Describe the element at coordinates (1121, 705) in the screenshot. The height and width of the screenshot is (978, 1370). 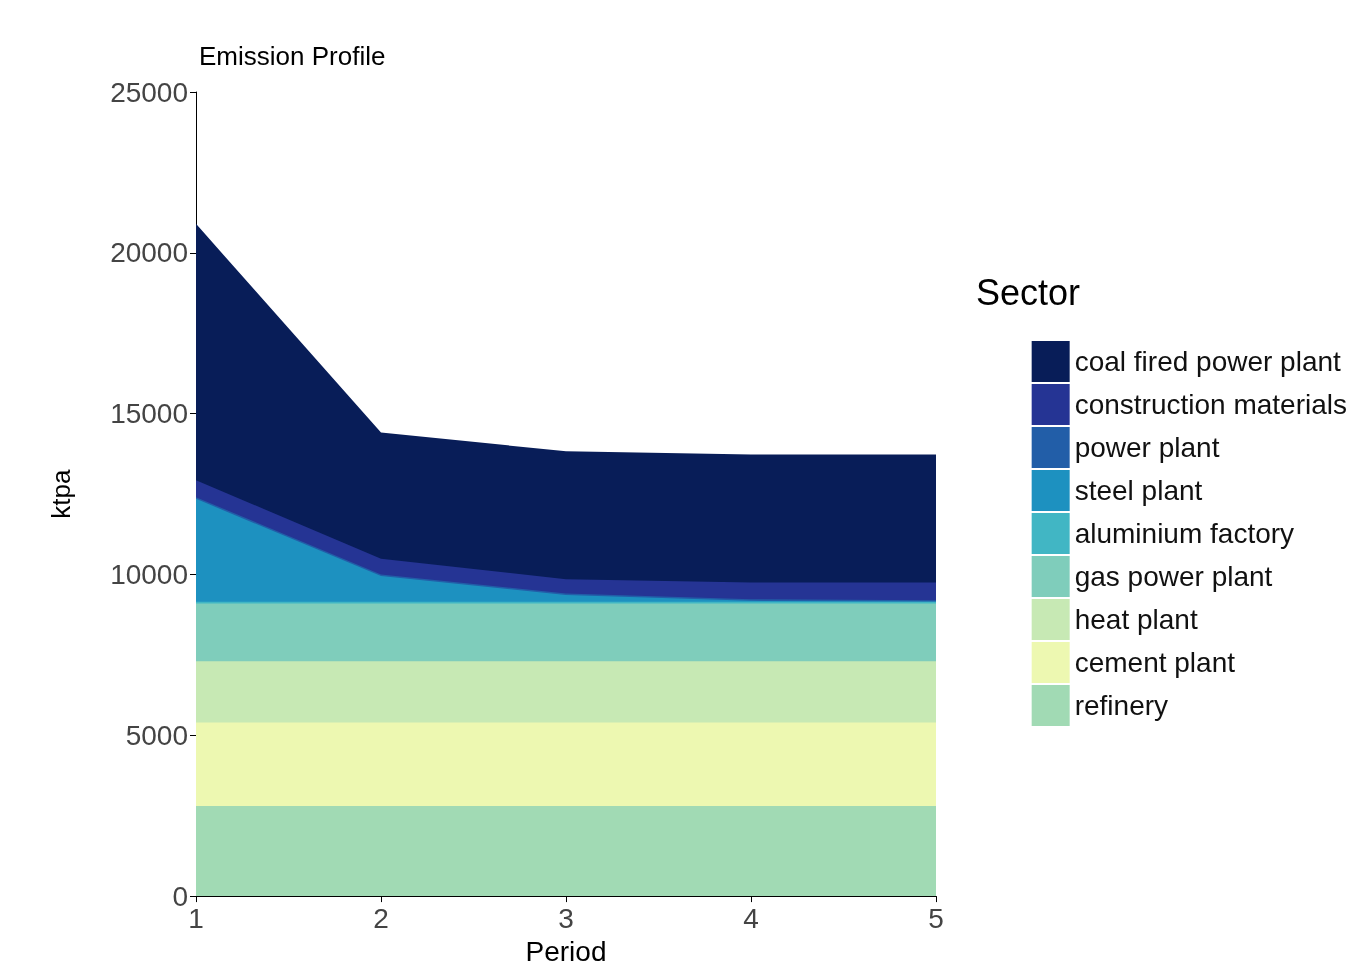
I see `legend-label: refinery` at that location.